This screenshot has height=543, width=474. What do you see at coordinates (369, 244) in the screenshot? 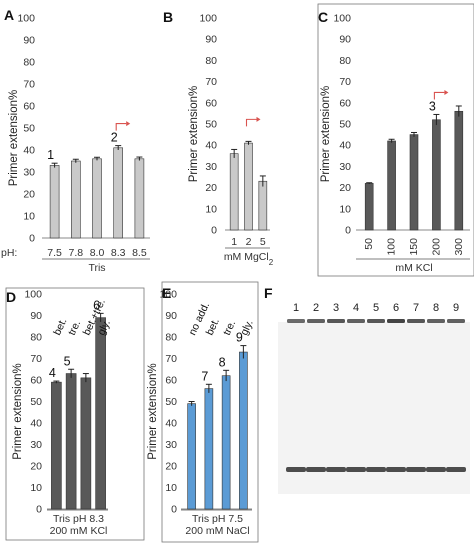
I see `x-tick-label: 50` at bounding box center [369, 244].